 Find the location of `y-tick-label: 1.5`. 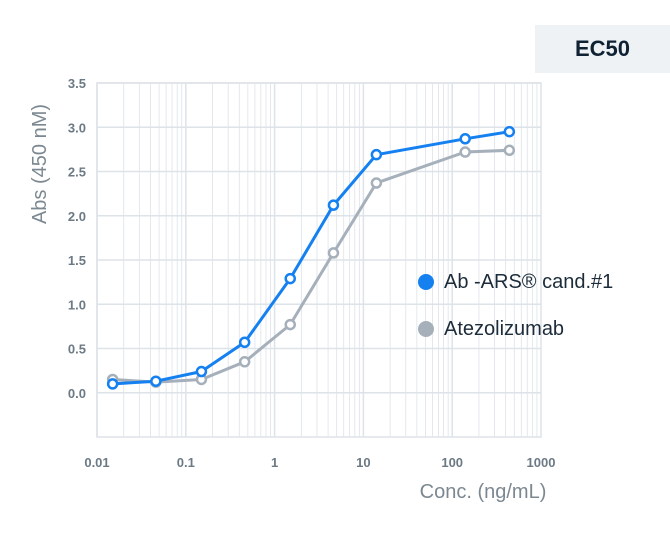

y-tick-label: 1.5 is located at coordinates (77, 260).